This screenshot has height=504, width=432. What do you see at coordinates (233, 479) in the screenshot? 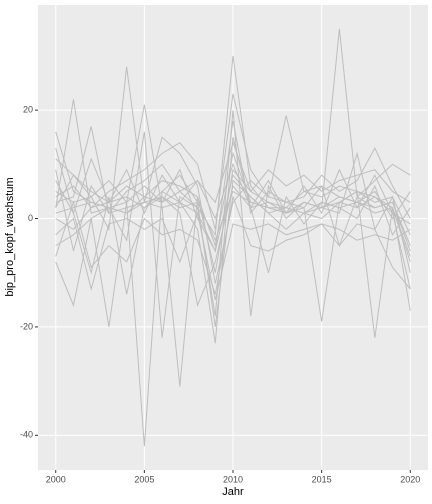
I see `x-tick-label: 2010` at bounding box center [233, 479].